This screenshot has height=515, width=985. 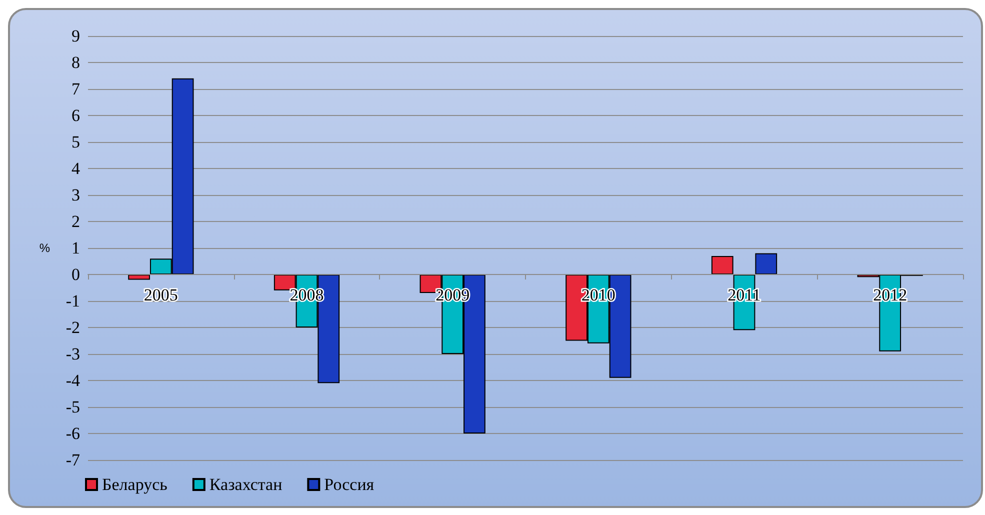 What do you see at coordinates (161, 295) in the screenshot?
I see `x-tick-label: 2005` at bounding box center [161, 295].